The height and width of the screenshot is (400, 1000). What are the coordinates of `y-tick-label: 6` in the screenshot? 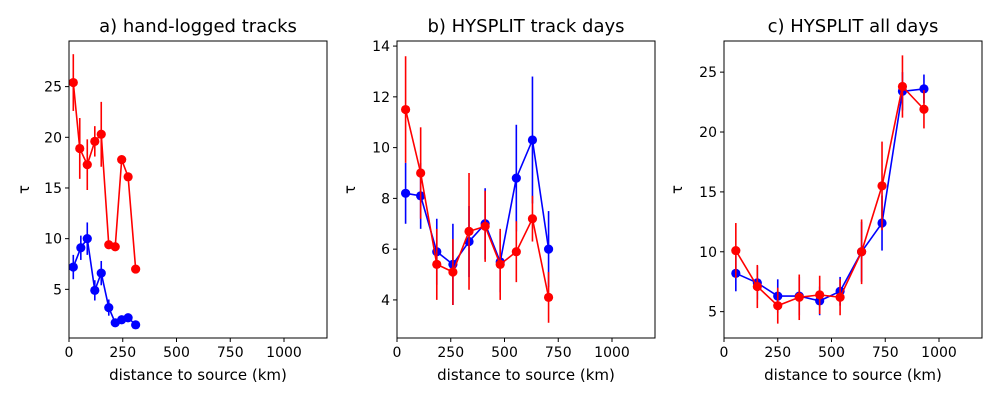 It's located at (385, 250).